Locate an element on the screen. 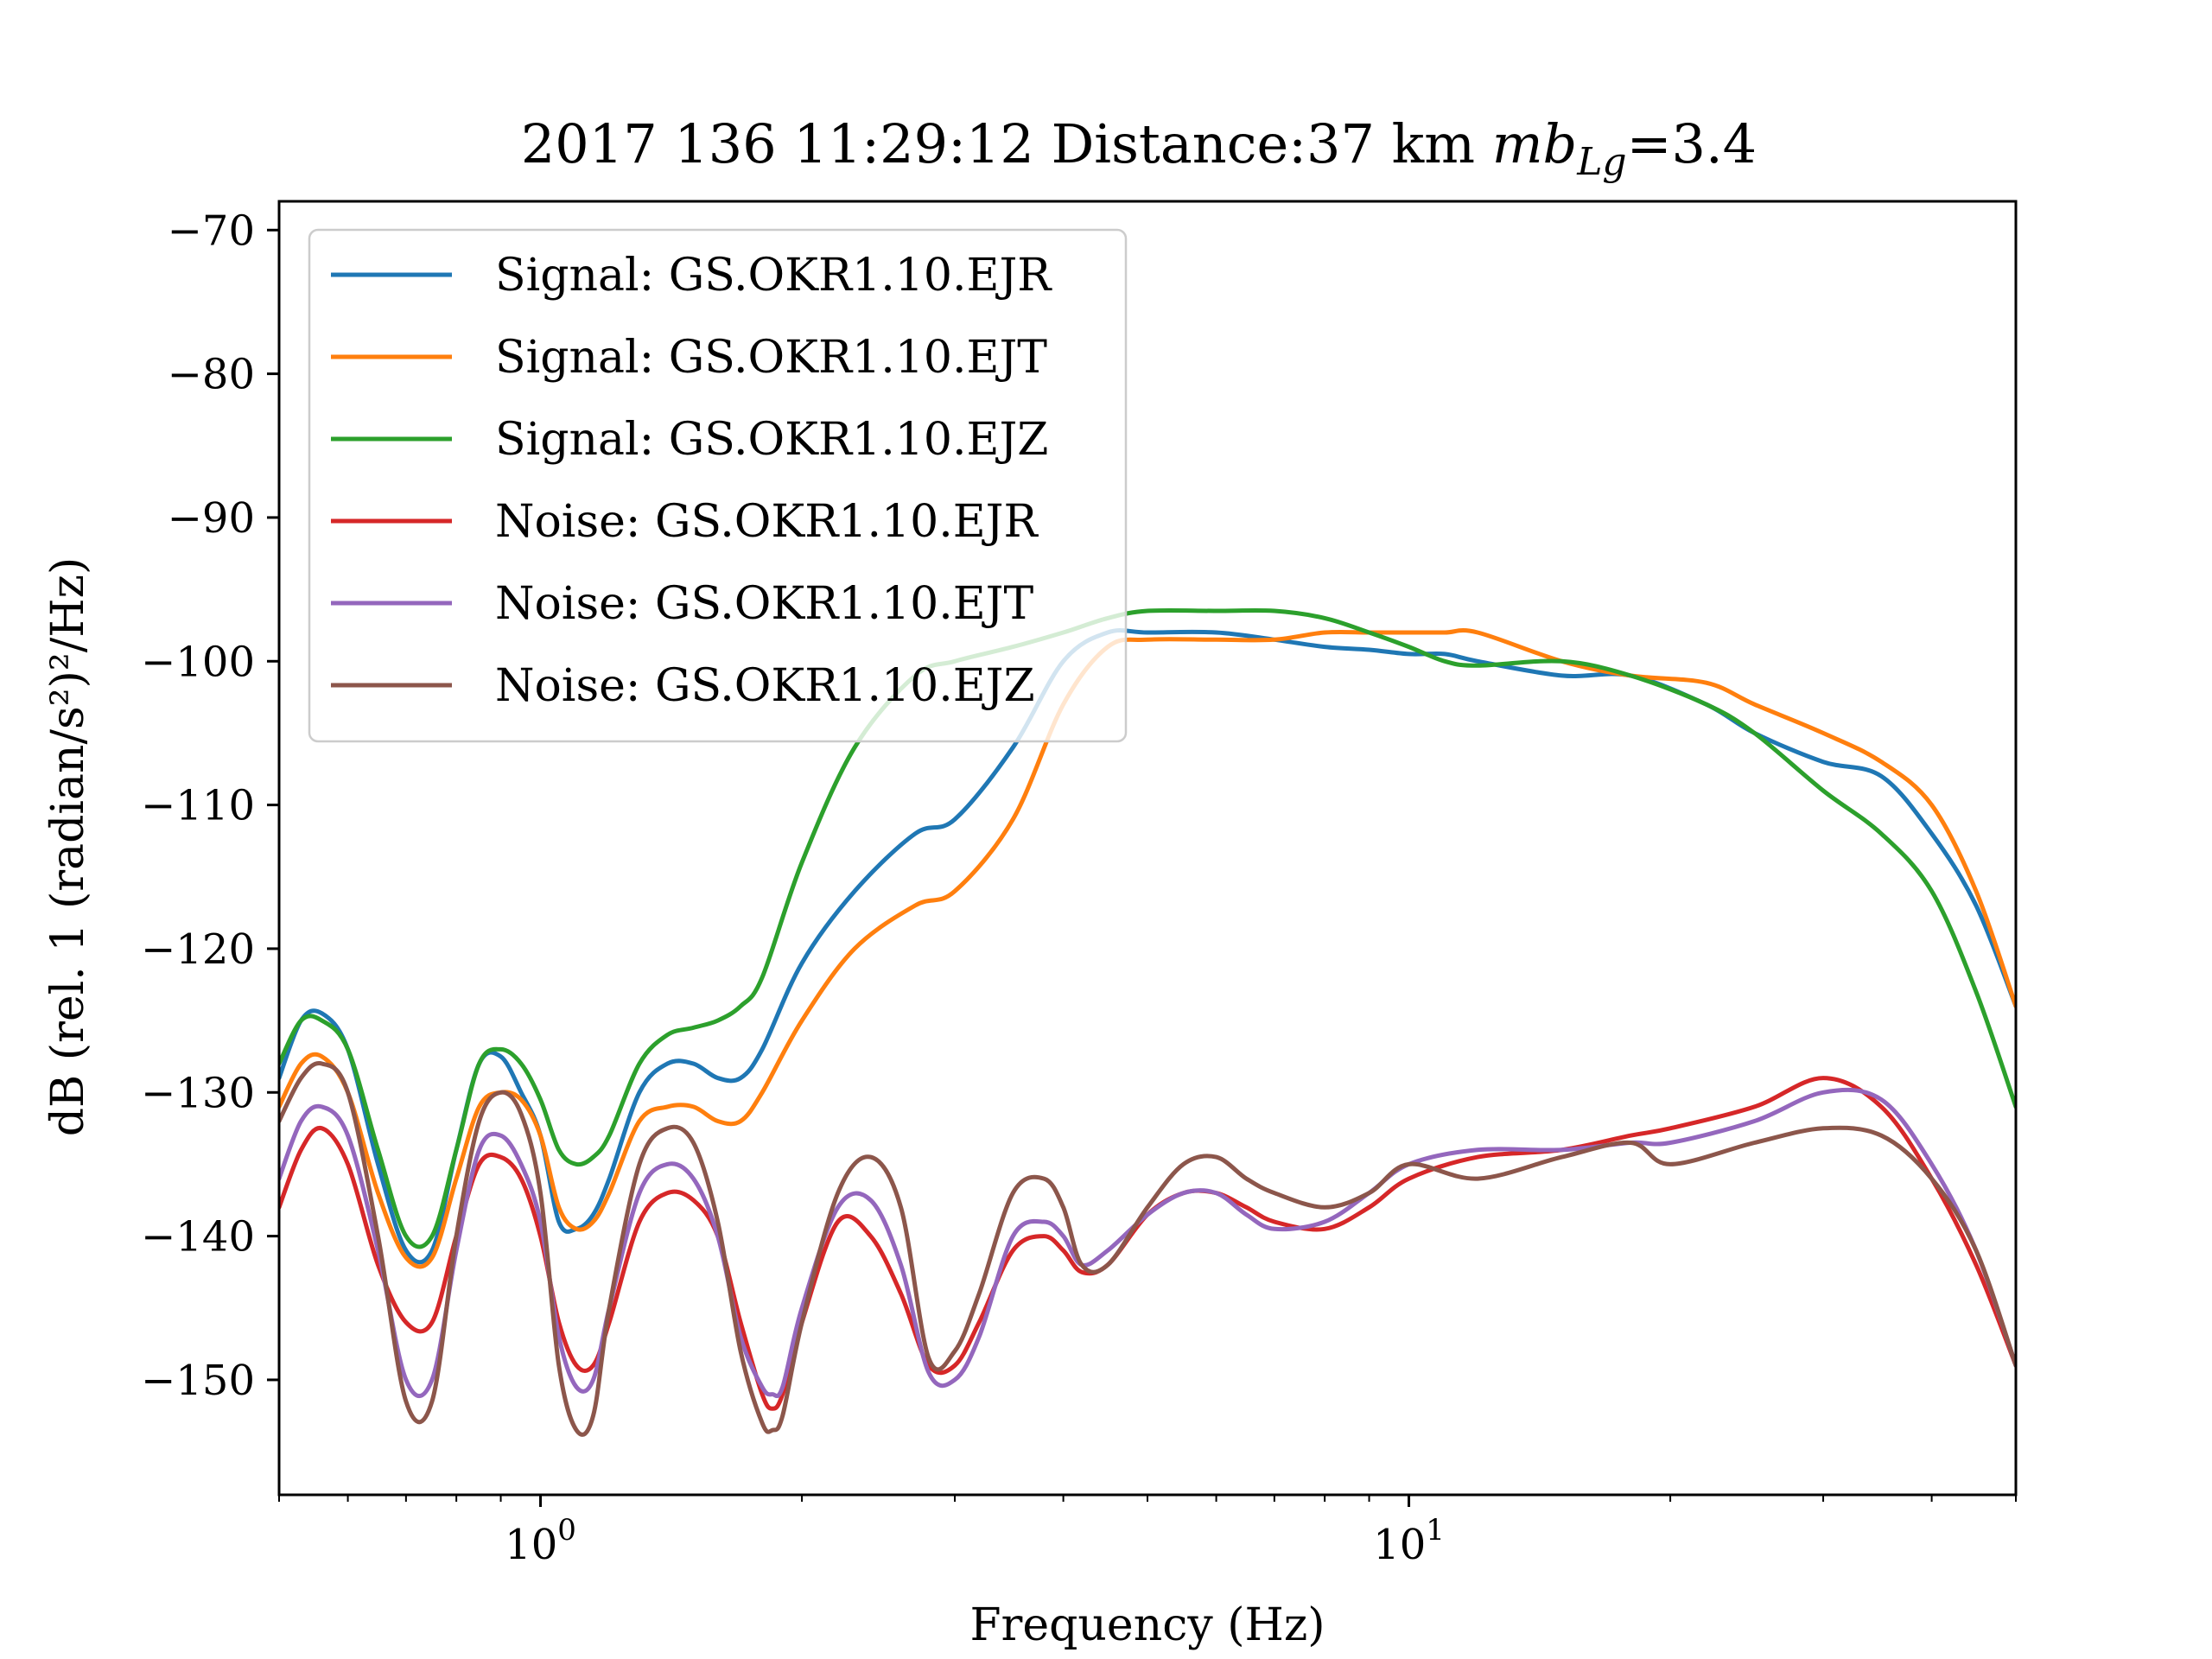 The image size is (2212, 1659). legend-label-6: Noise: GS.OKR1.10.EJZ is located at coordinates (765, 686).